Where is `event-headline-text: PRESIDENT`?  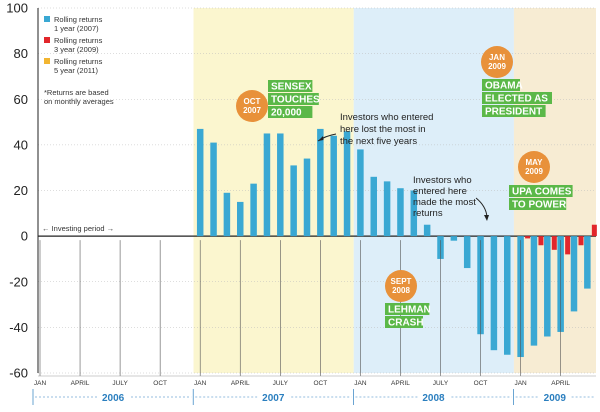
event-headline-text: PRESIDENT is located at coordinates (513, 112).